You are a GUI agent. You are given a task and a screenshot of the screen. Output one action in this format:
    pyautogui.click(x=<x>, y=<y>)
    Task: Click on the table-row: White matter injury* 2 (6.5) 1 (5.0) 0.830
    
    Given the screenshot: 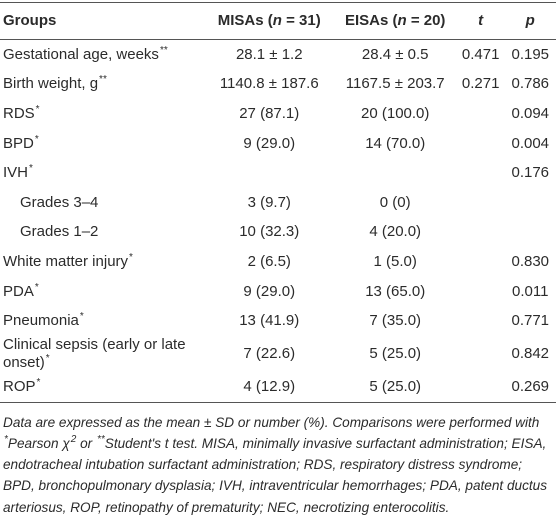 What is the action you would take?
    pyautogui.click(x=278, y=262)
    